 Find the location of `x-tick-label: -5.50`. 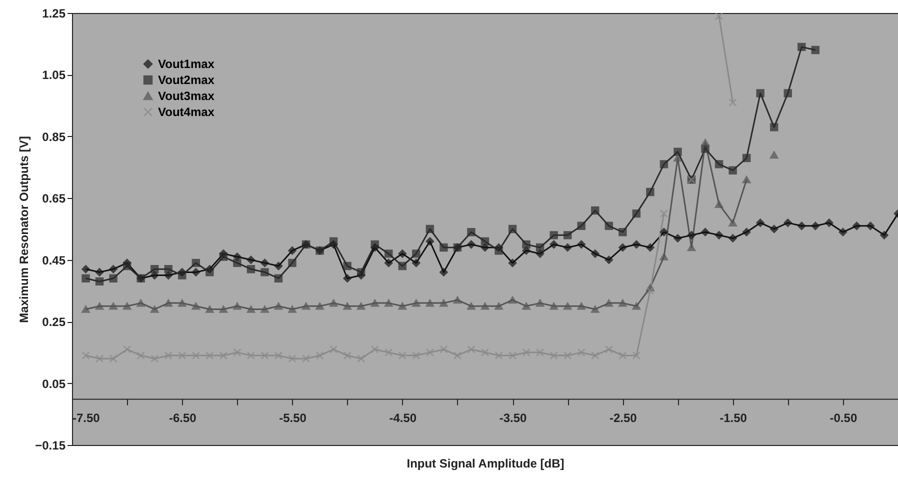

x-tick-label: -5.50 is located at coordinates (293, 418).